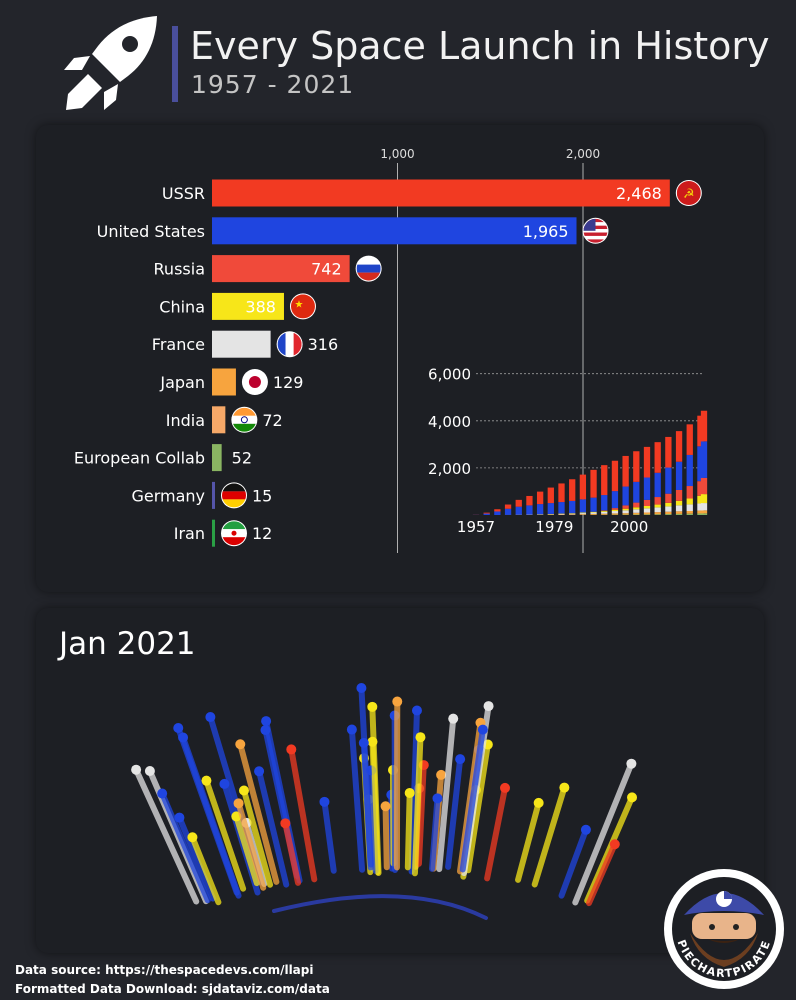  What do you see at coordinates (262, 495) in the screenshot?
I see `value-label: 15` at bounding box center [262, 495].